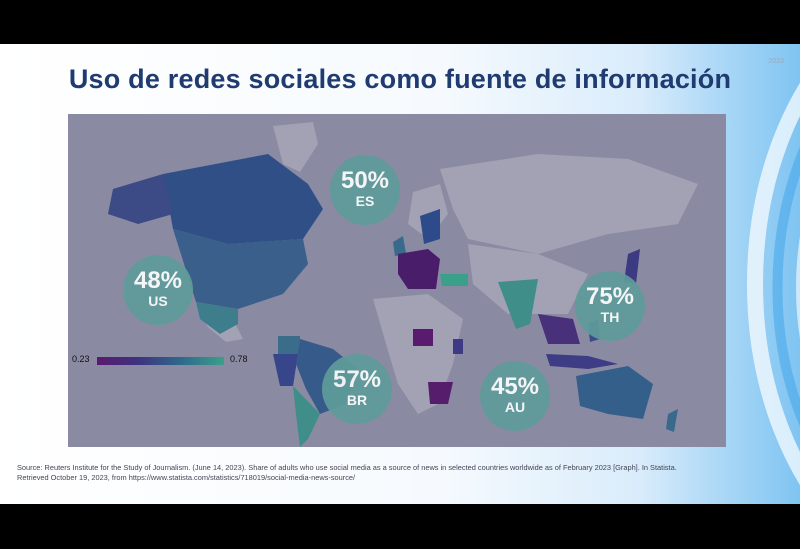 This screenshot has width=800, height=549. What do you see at coordinates (440, 393) in the screenshot?
I see `south-africa-shape` at bounding box center [440, 393].